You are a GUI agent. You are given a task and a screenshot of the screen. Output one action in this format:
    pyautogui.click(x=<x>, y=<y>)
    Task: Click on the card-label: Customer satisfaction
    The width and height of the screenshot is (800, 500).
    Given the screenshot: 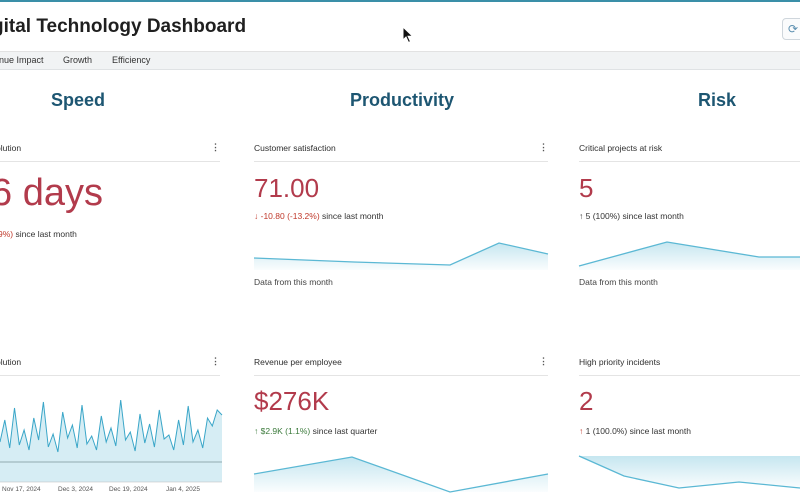 What is the action you would take?
    pyautogui.click(x=295, y=148)
    